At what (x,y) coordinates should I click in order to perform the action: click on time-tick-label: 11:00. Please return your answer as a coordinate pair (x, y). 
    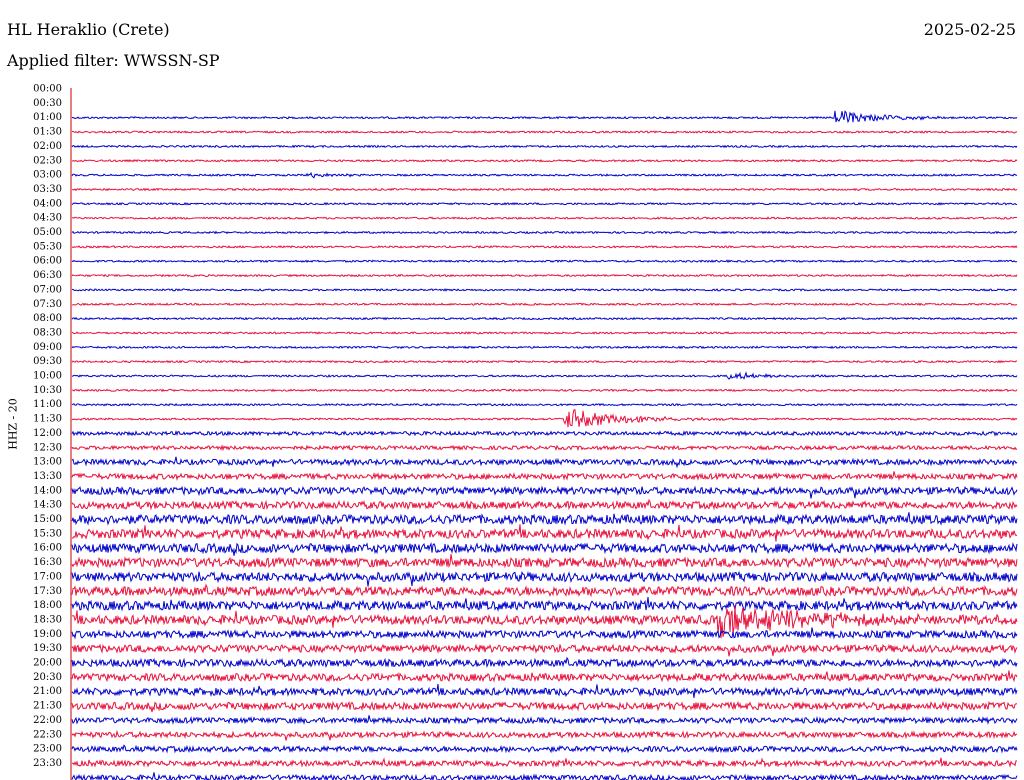
    Looking at the image, I should click on (47, 404).